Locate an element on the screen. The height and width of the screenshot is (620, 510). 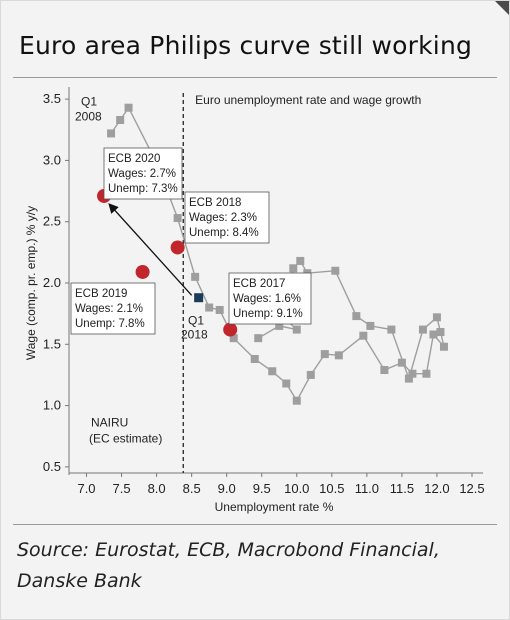
callout-ecb-2019-line: Wages: 2.1% is located at coordinates (109, 309).